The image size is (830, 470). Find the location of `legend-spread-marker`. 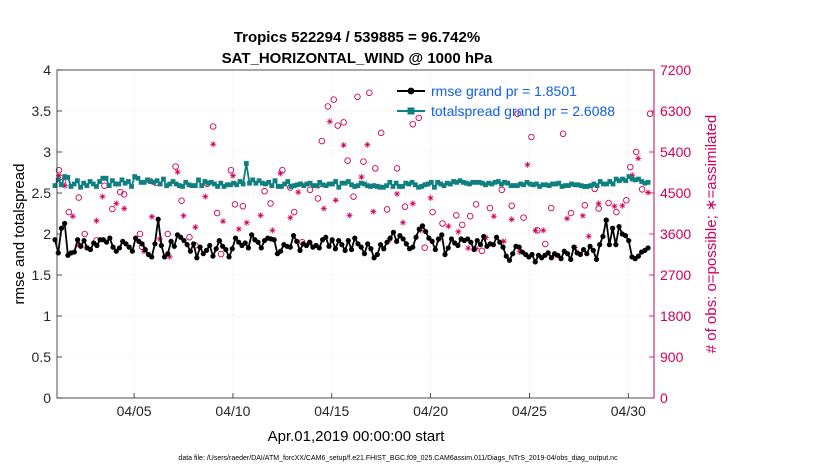

legend-spread-marker is located at coordinates (411, 111).